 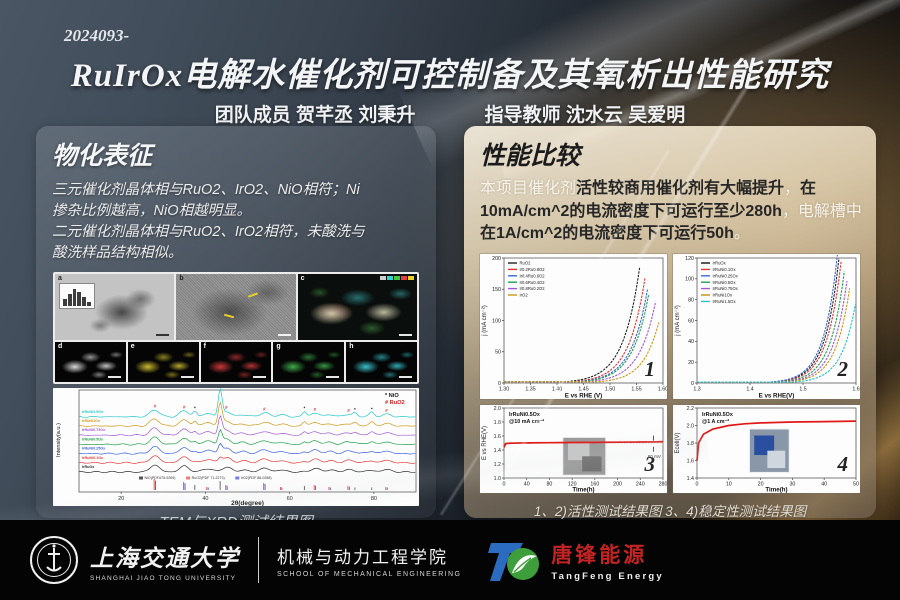 What do you see at coordinates (450, 76) in the screenshot?
I see `page-title: RuIrOx电解水催化剂可控制备及其氧析出性能研究` at bounding box center [450, 76].